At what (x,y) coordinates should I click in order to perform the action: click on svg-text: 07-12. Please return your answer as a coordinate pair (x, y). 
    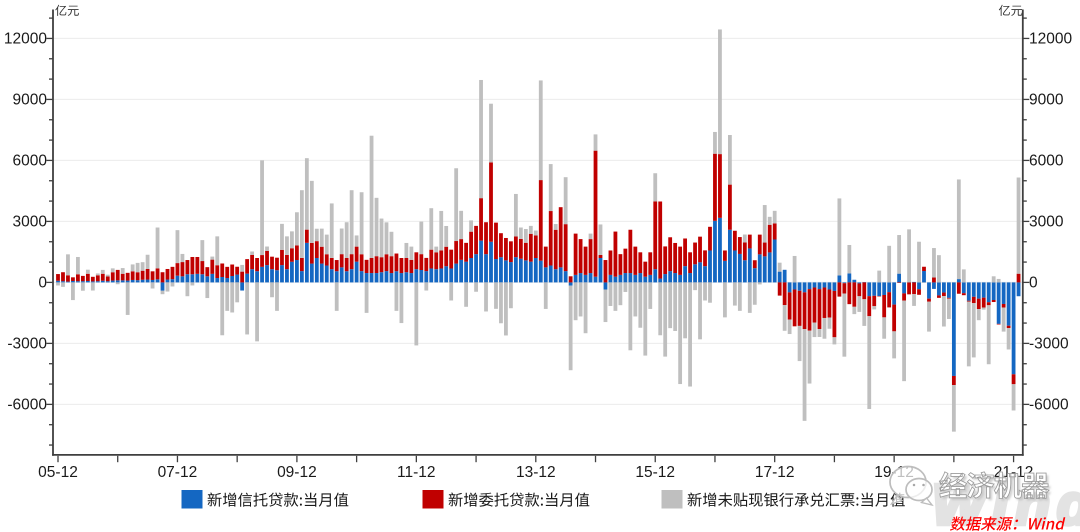
    Looking at the image, I should click on (178, 472).